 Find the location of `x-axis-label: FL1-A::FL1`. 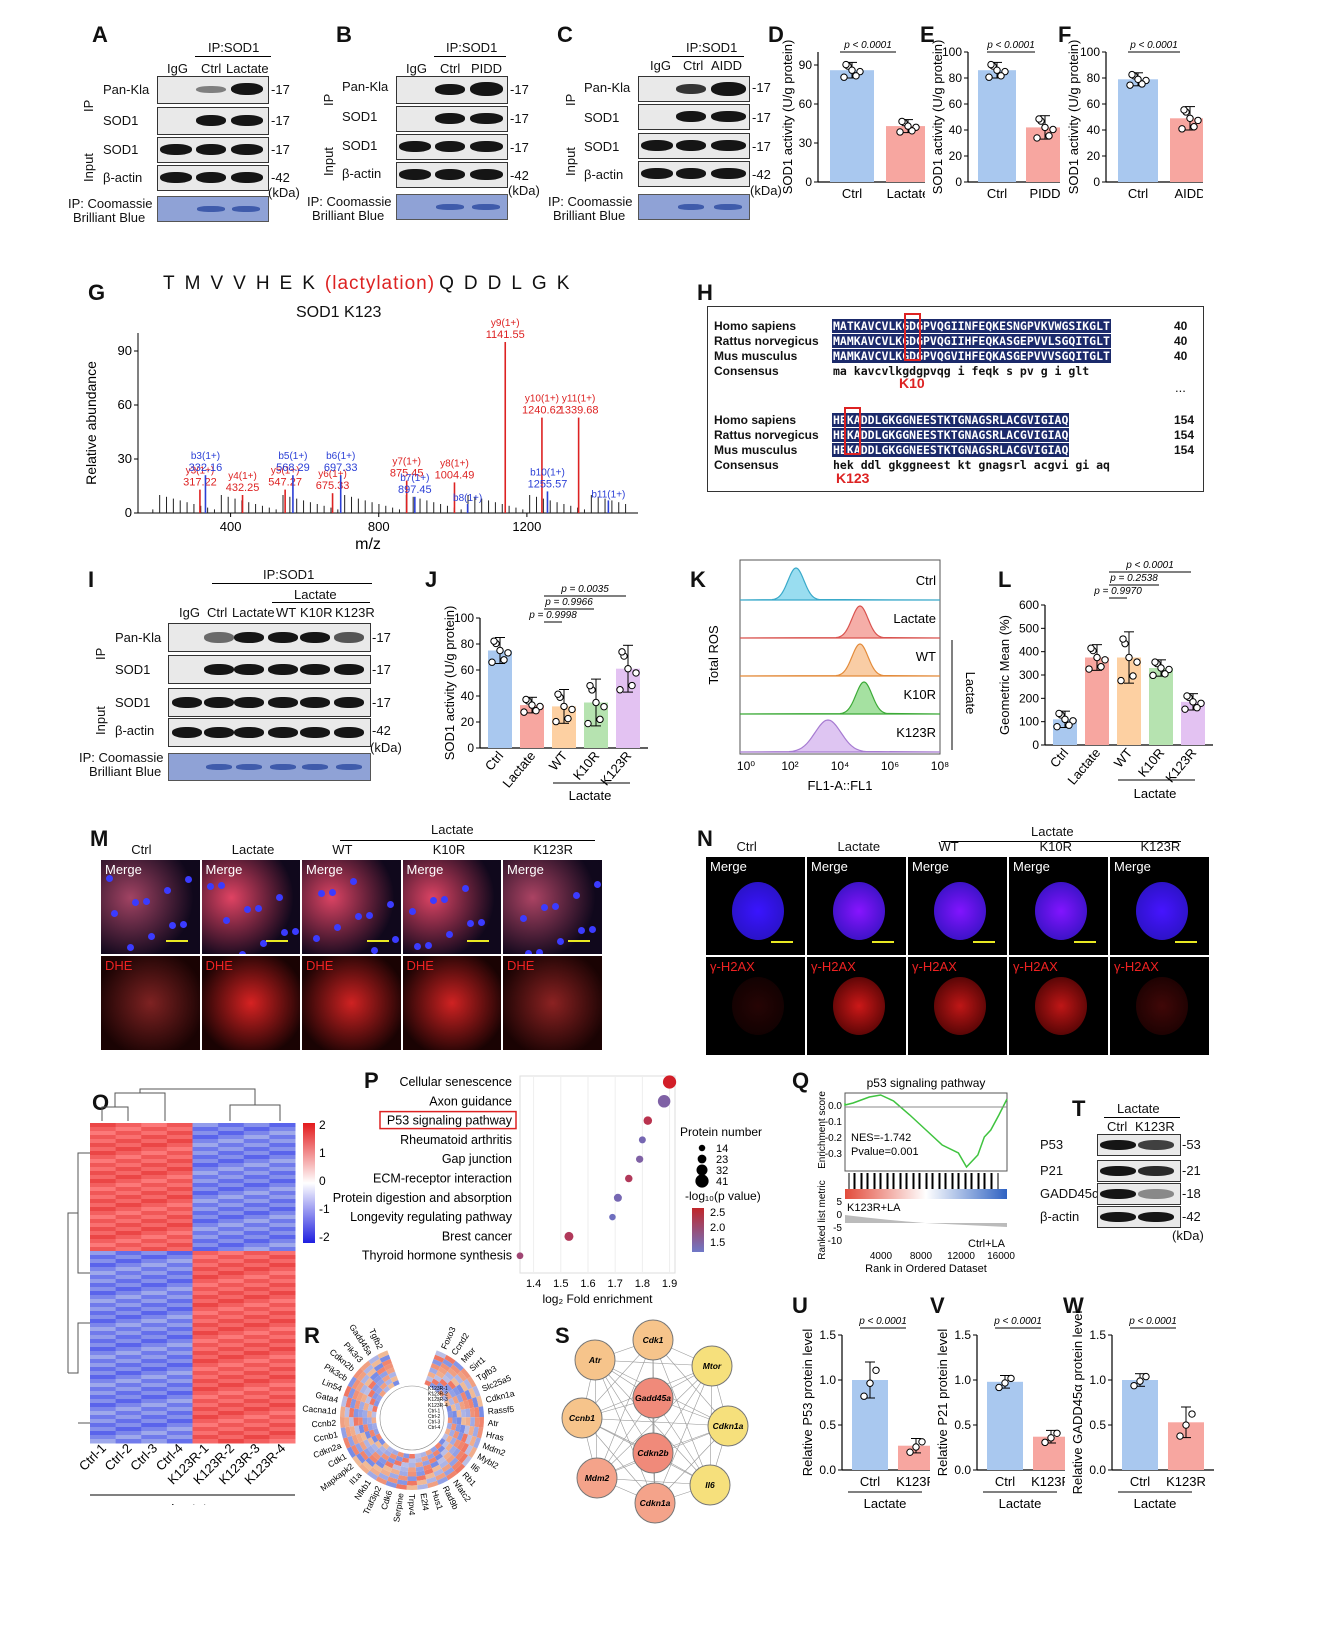

x-axis-label: FL1-A::FL1 is located at coordinates (839, 785).